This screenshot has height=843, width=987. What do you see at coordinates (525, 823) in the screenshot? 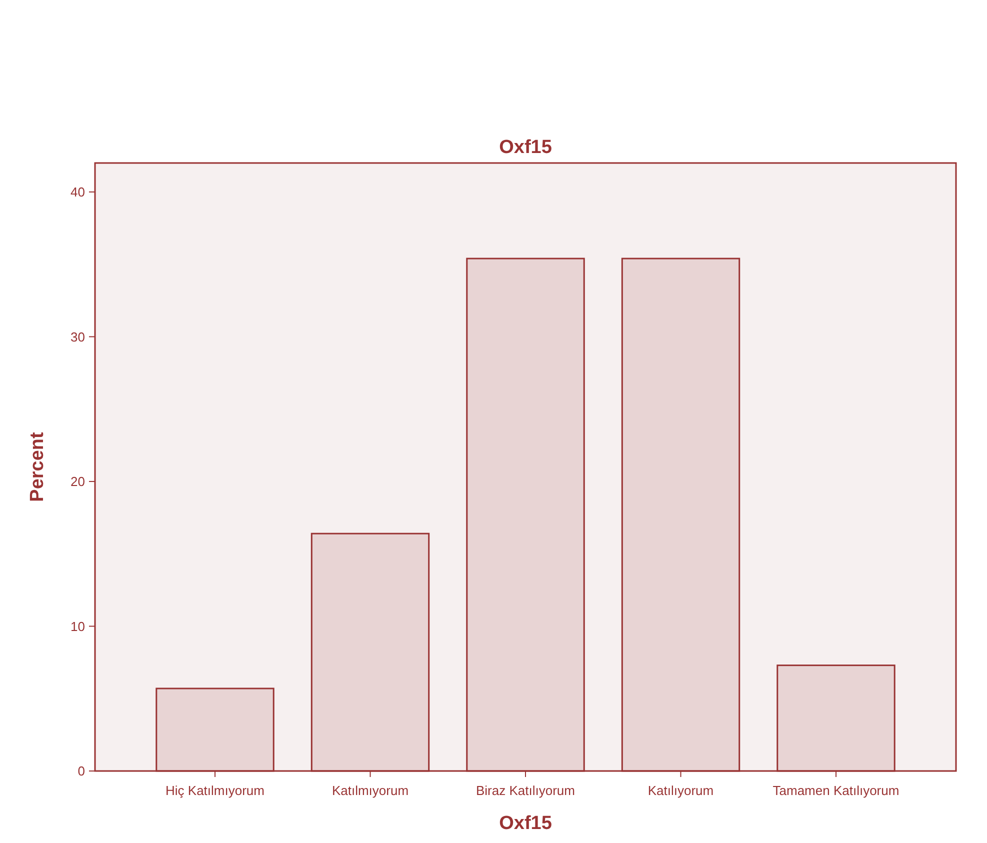
I see `x-axis-title: Oxf15` at bounding box center [525, 823].